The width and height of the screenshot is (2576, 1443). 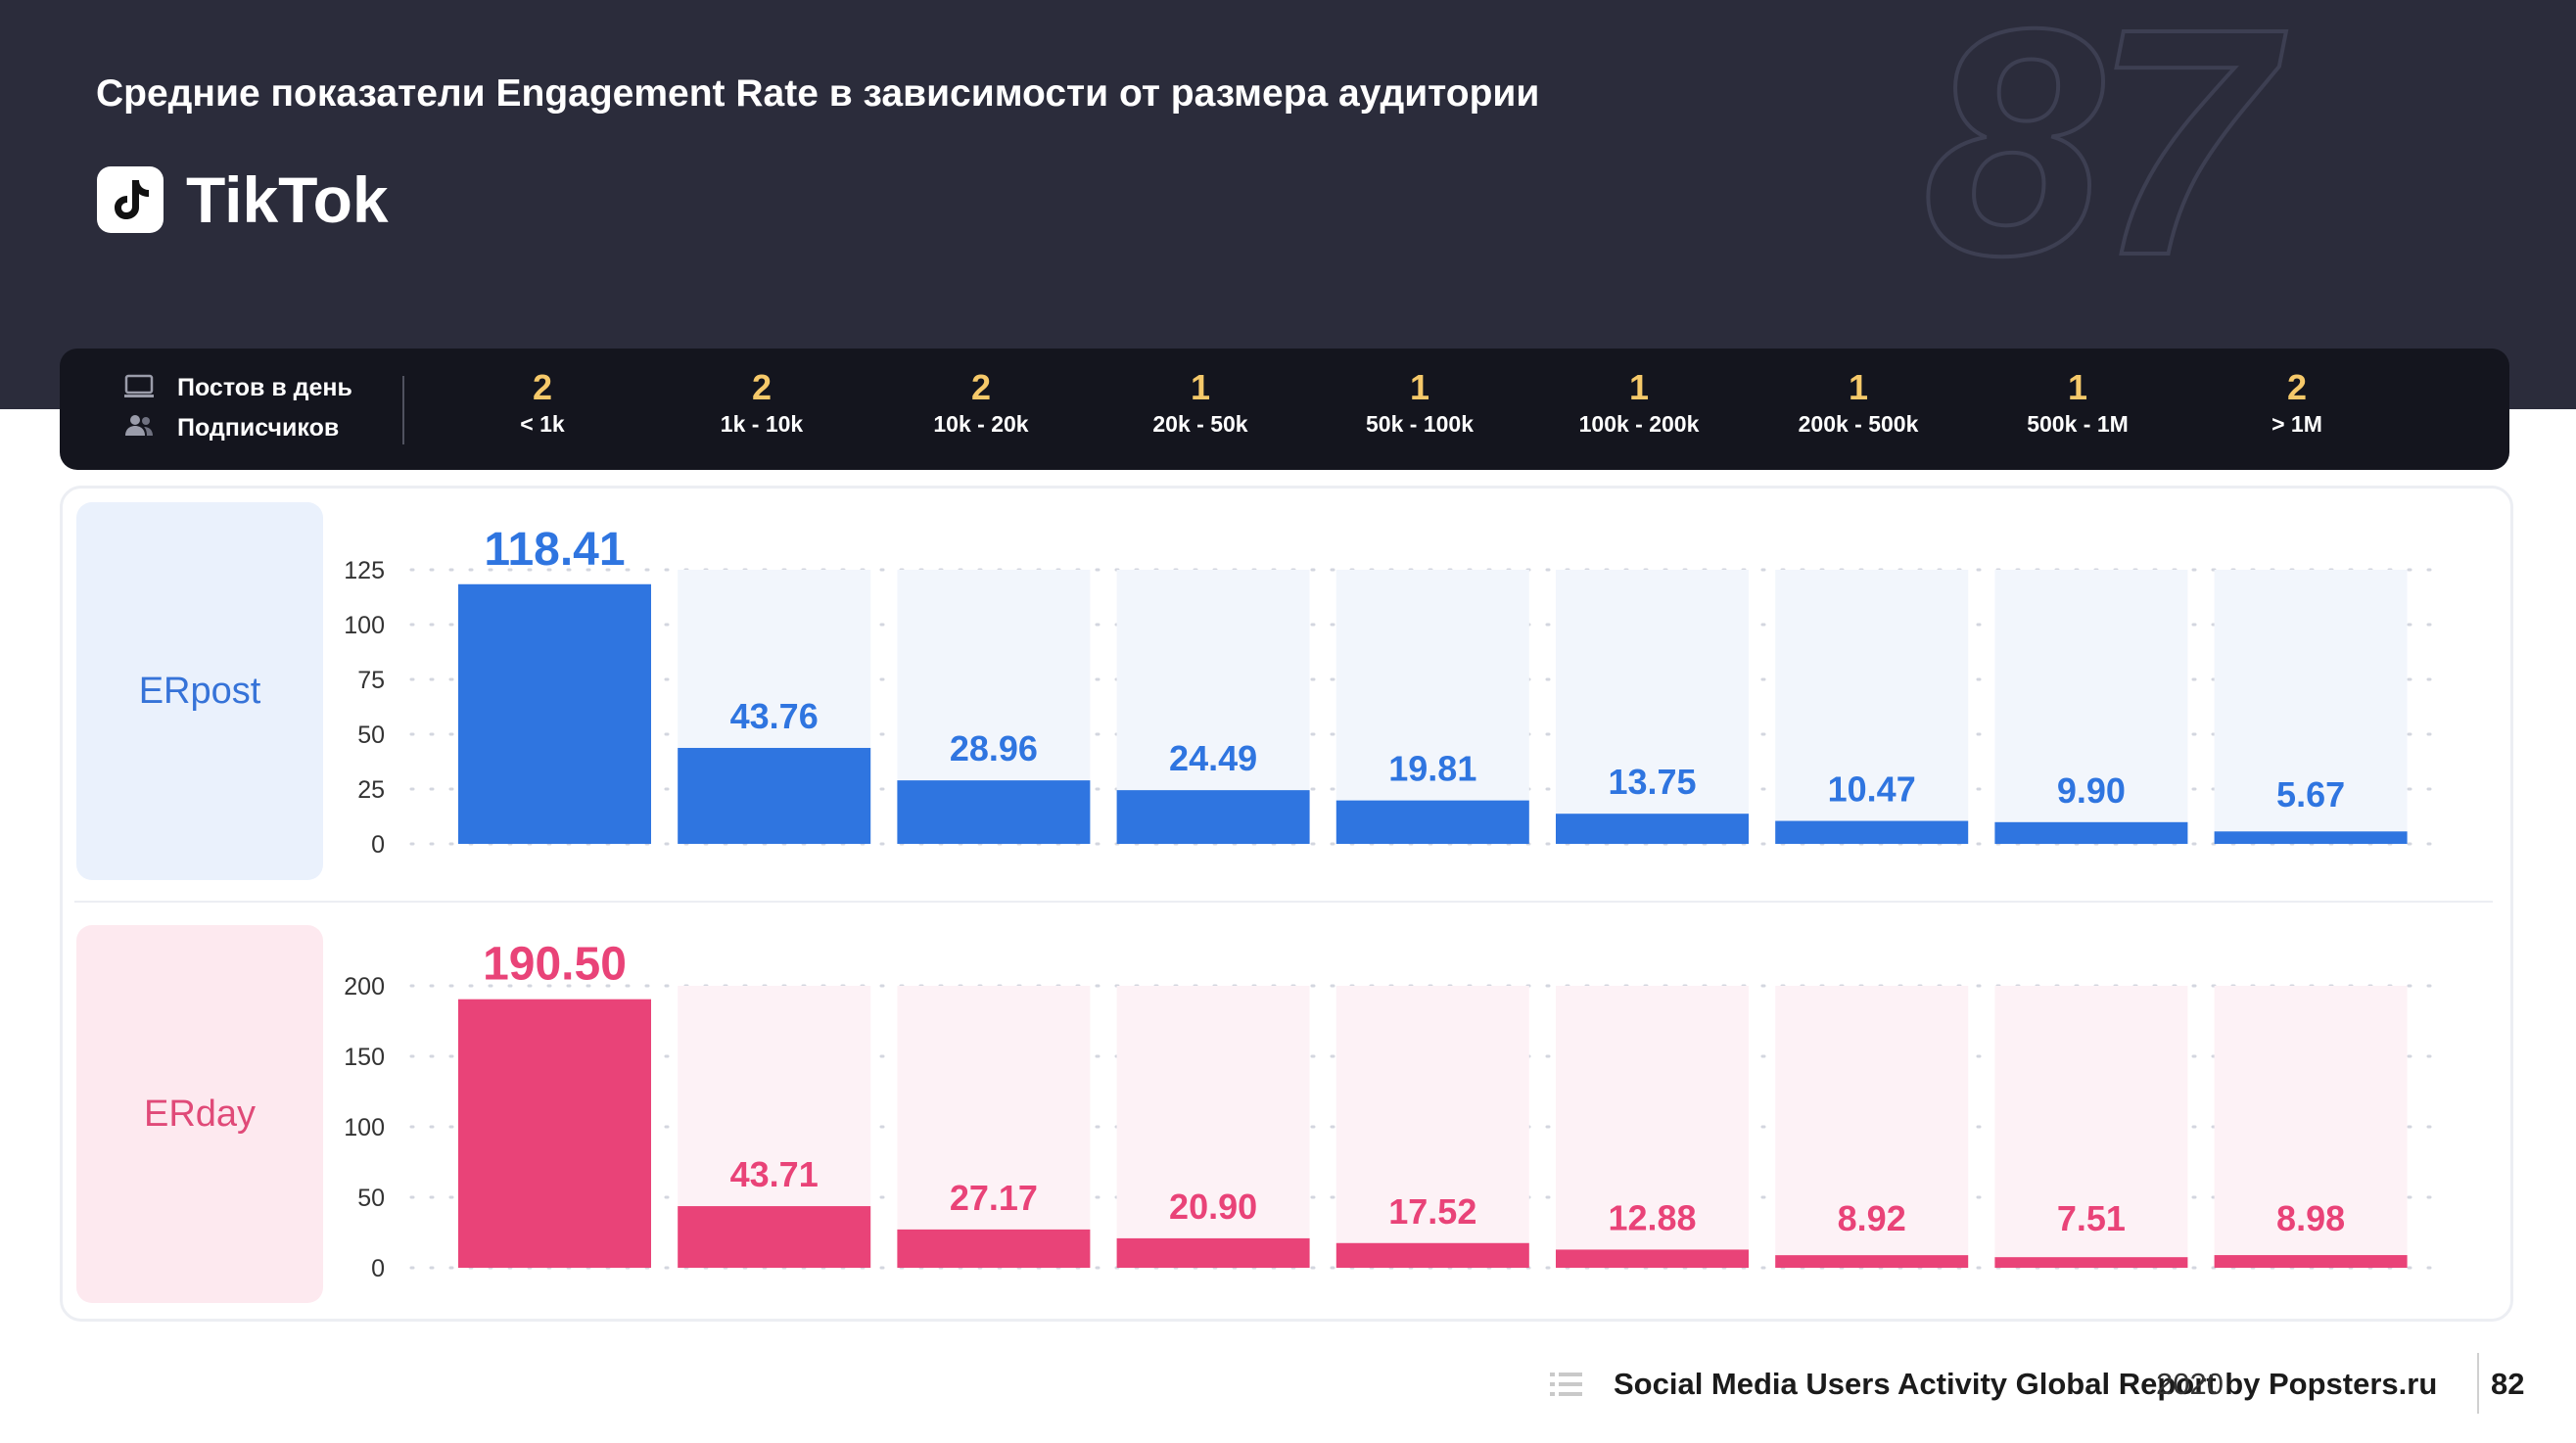 What do you see at coordinates (199, 691) in the screenshot?
I see `erpost-label: ERpost` at bounding box center [199, 691].